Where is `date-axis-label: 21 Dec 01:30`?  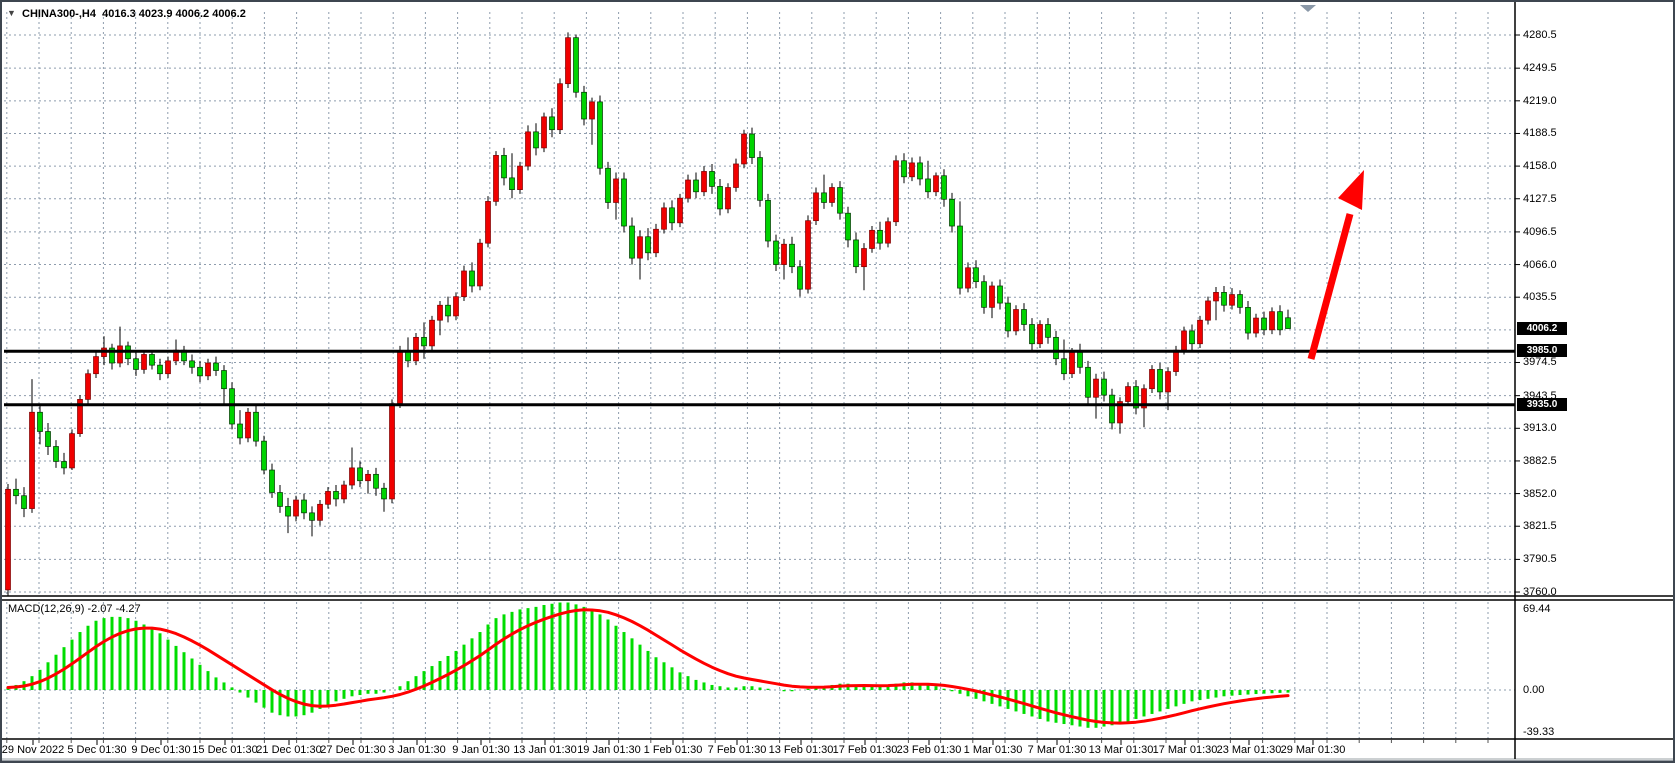
date-axis-label: 21 Dec 01:30 is located at coordinates (289, 750).